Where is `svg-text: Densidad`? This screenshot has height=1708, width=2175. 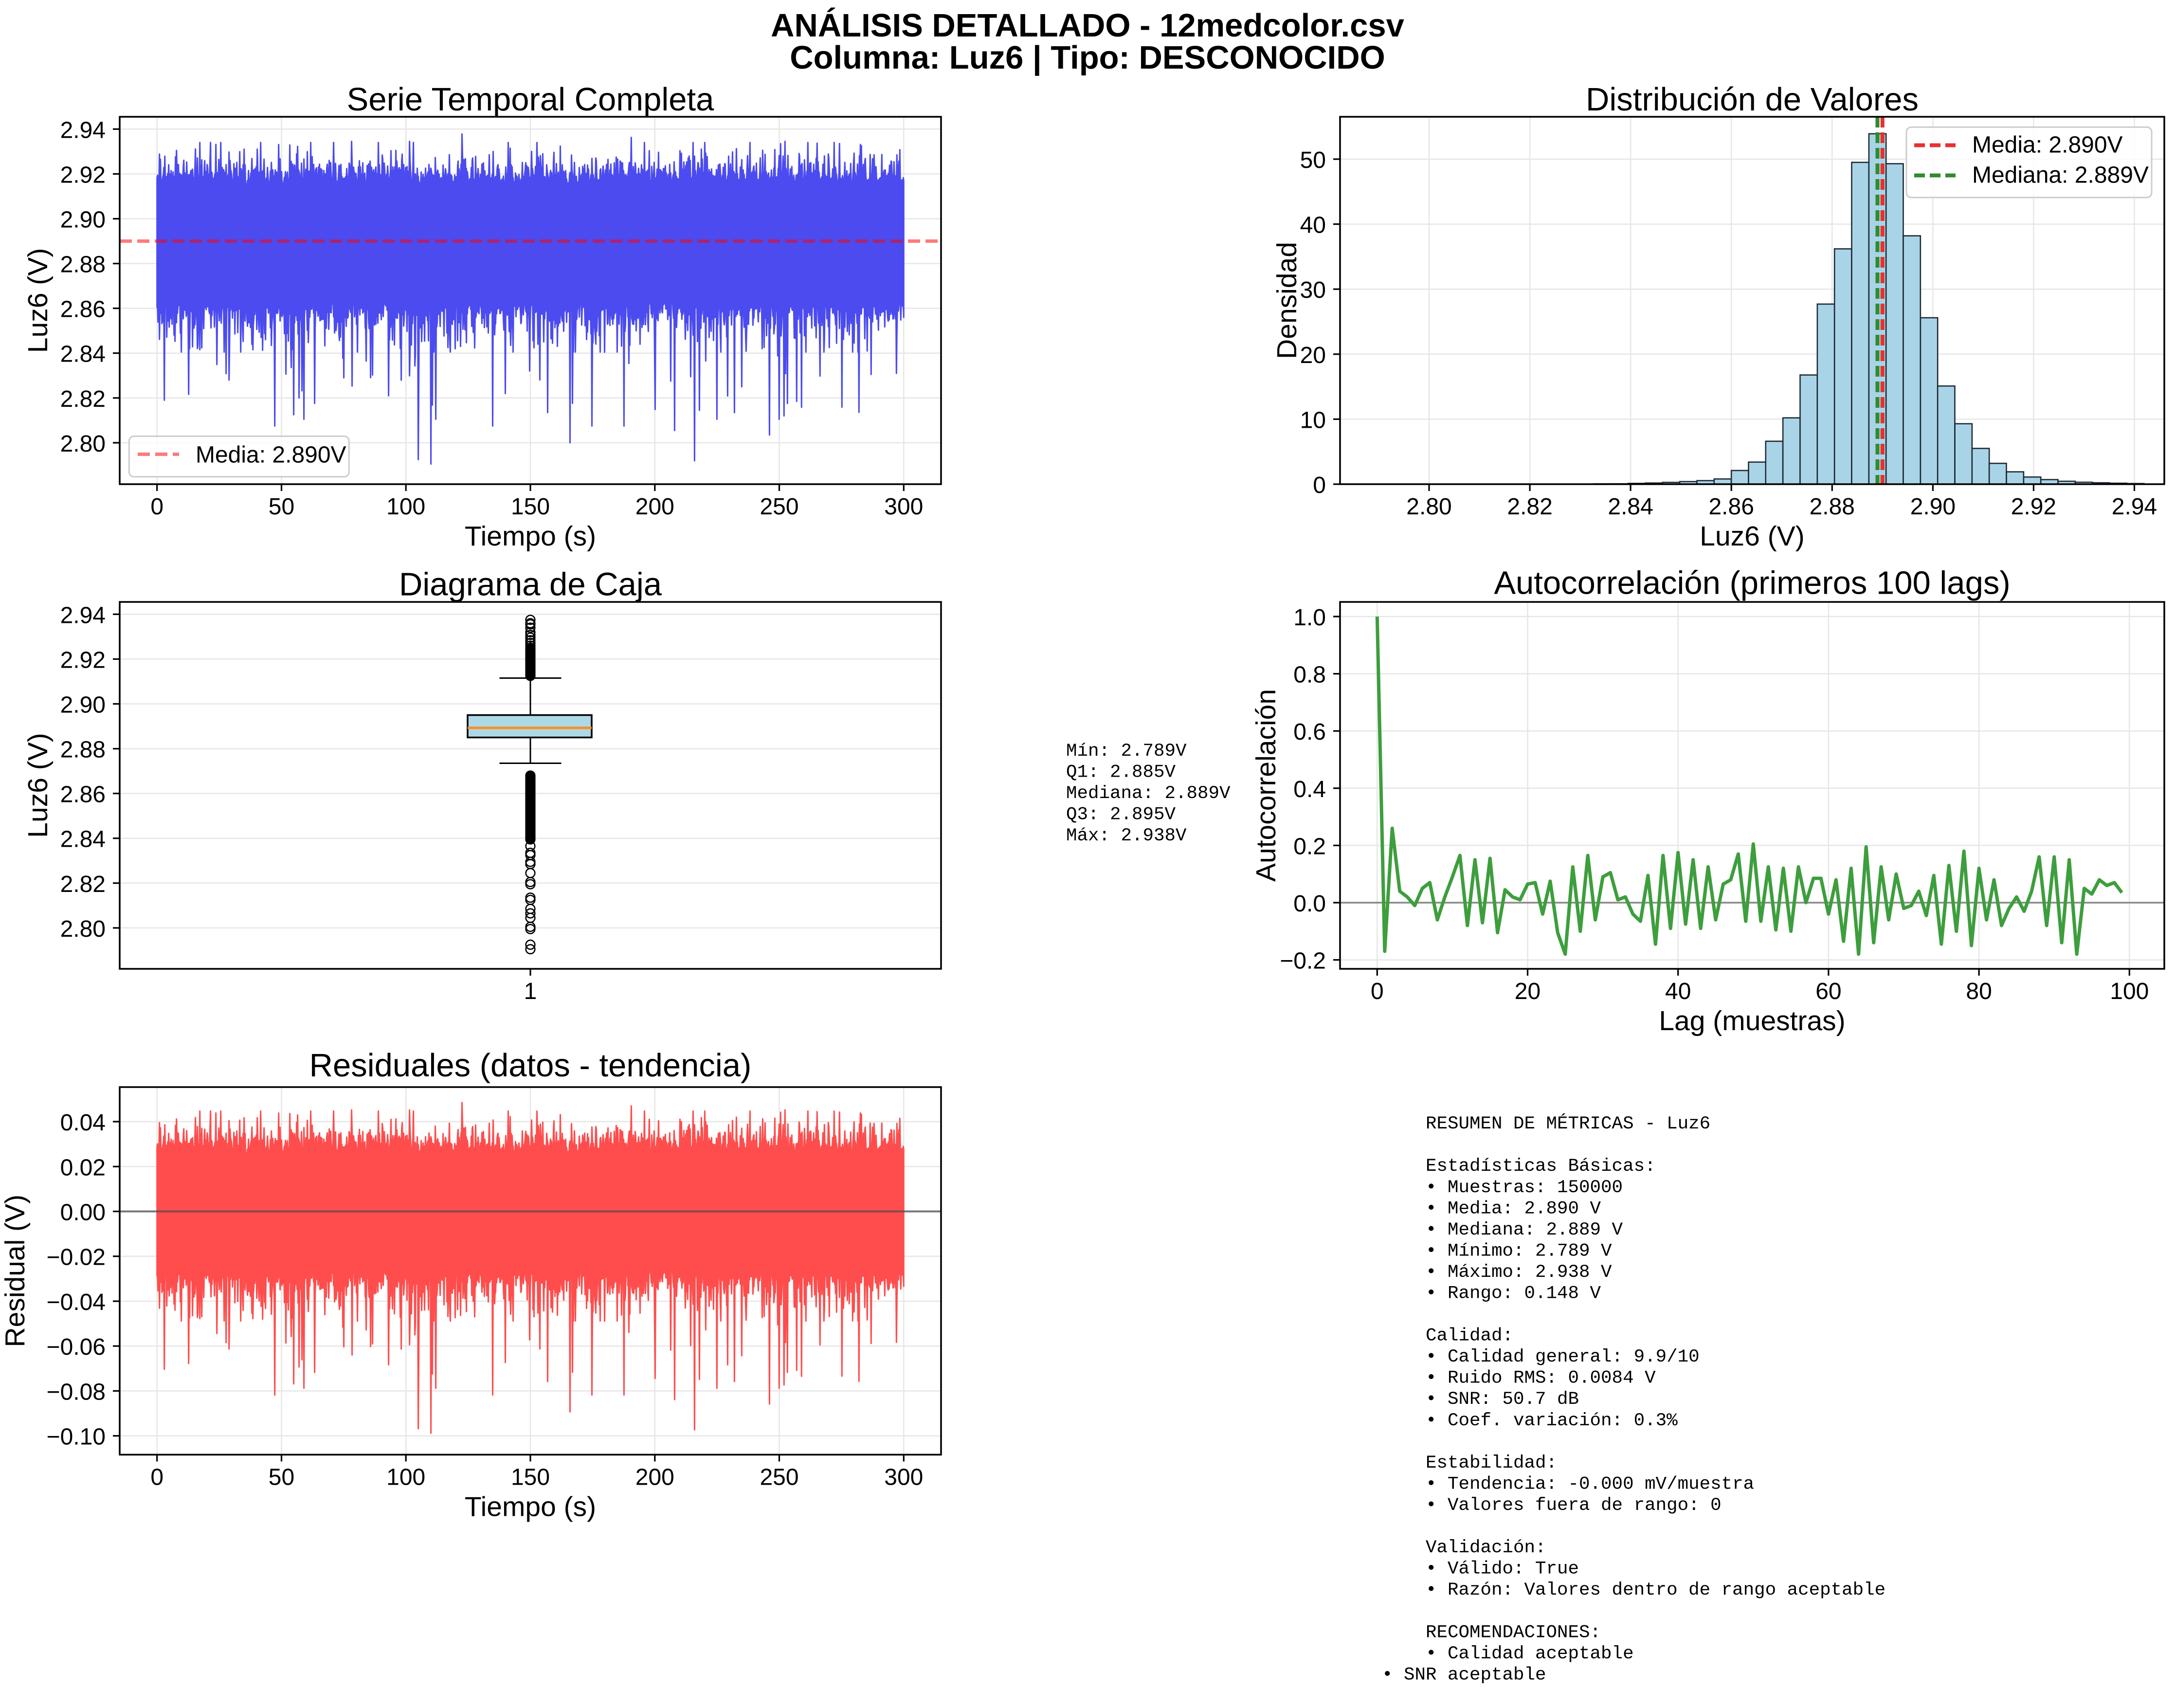 svg-text: Densidad is located at coordinates (1287, 300).